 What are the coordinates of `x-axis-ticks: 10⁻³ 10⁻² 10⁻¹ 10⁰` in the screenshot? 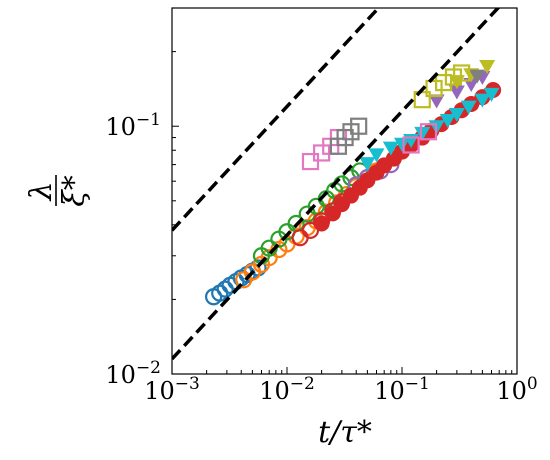 It's located at (341, 386).